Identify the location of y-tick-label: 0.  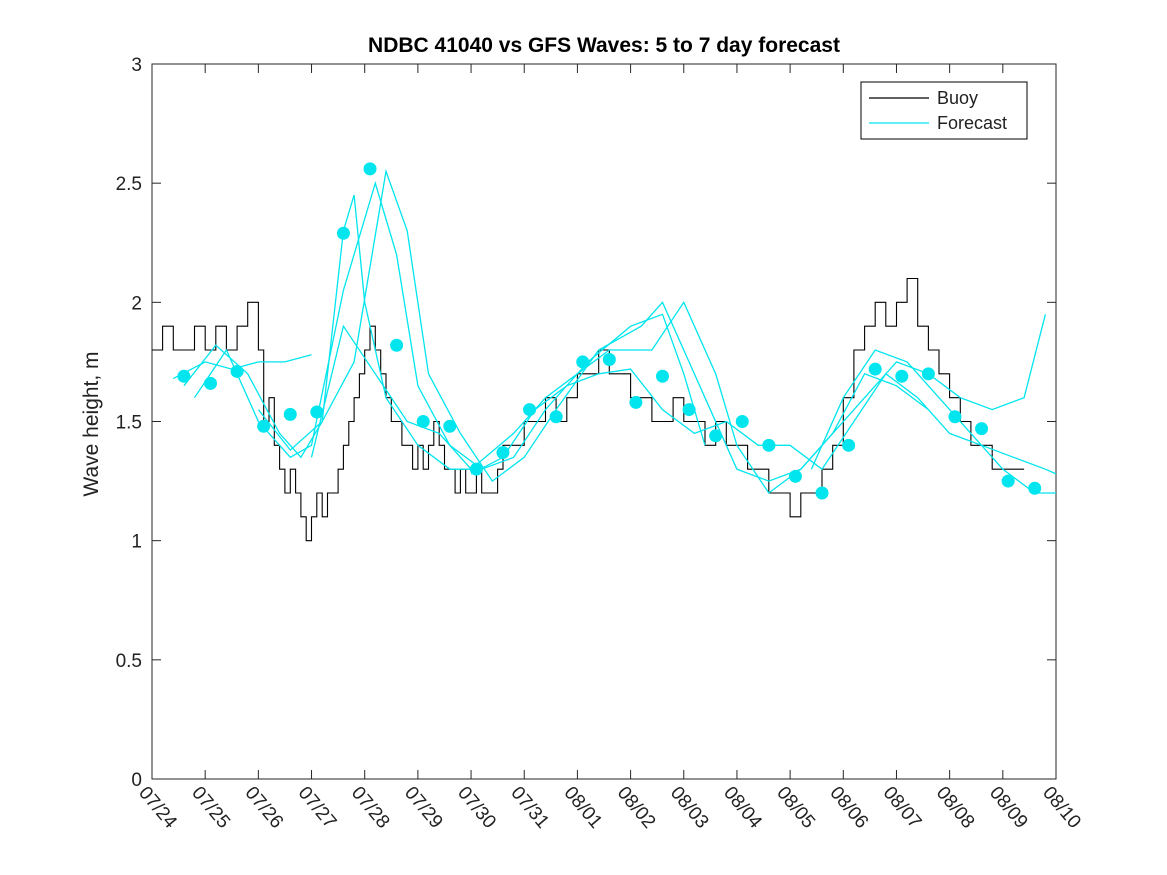
(136, 780).